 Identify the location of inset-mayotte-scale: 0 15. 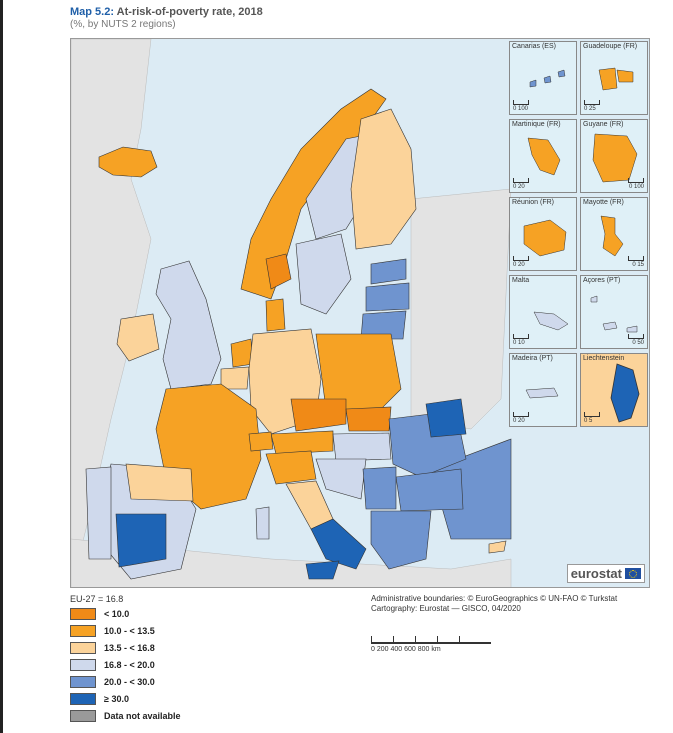
(636, 262).